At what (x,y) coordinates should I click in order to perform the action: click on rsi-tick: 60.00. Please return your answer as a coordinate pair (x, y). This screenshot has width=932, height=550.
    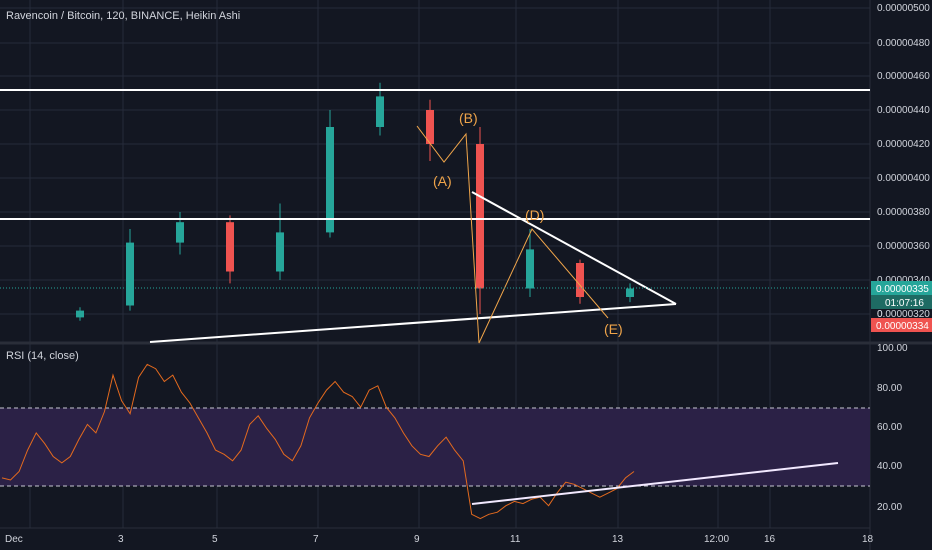
    Looking at the image, I should click on (889, 427).